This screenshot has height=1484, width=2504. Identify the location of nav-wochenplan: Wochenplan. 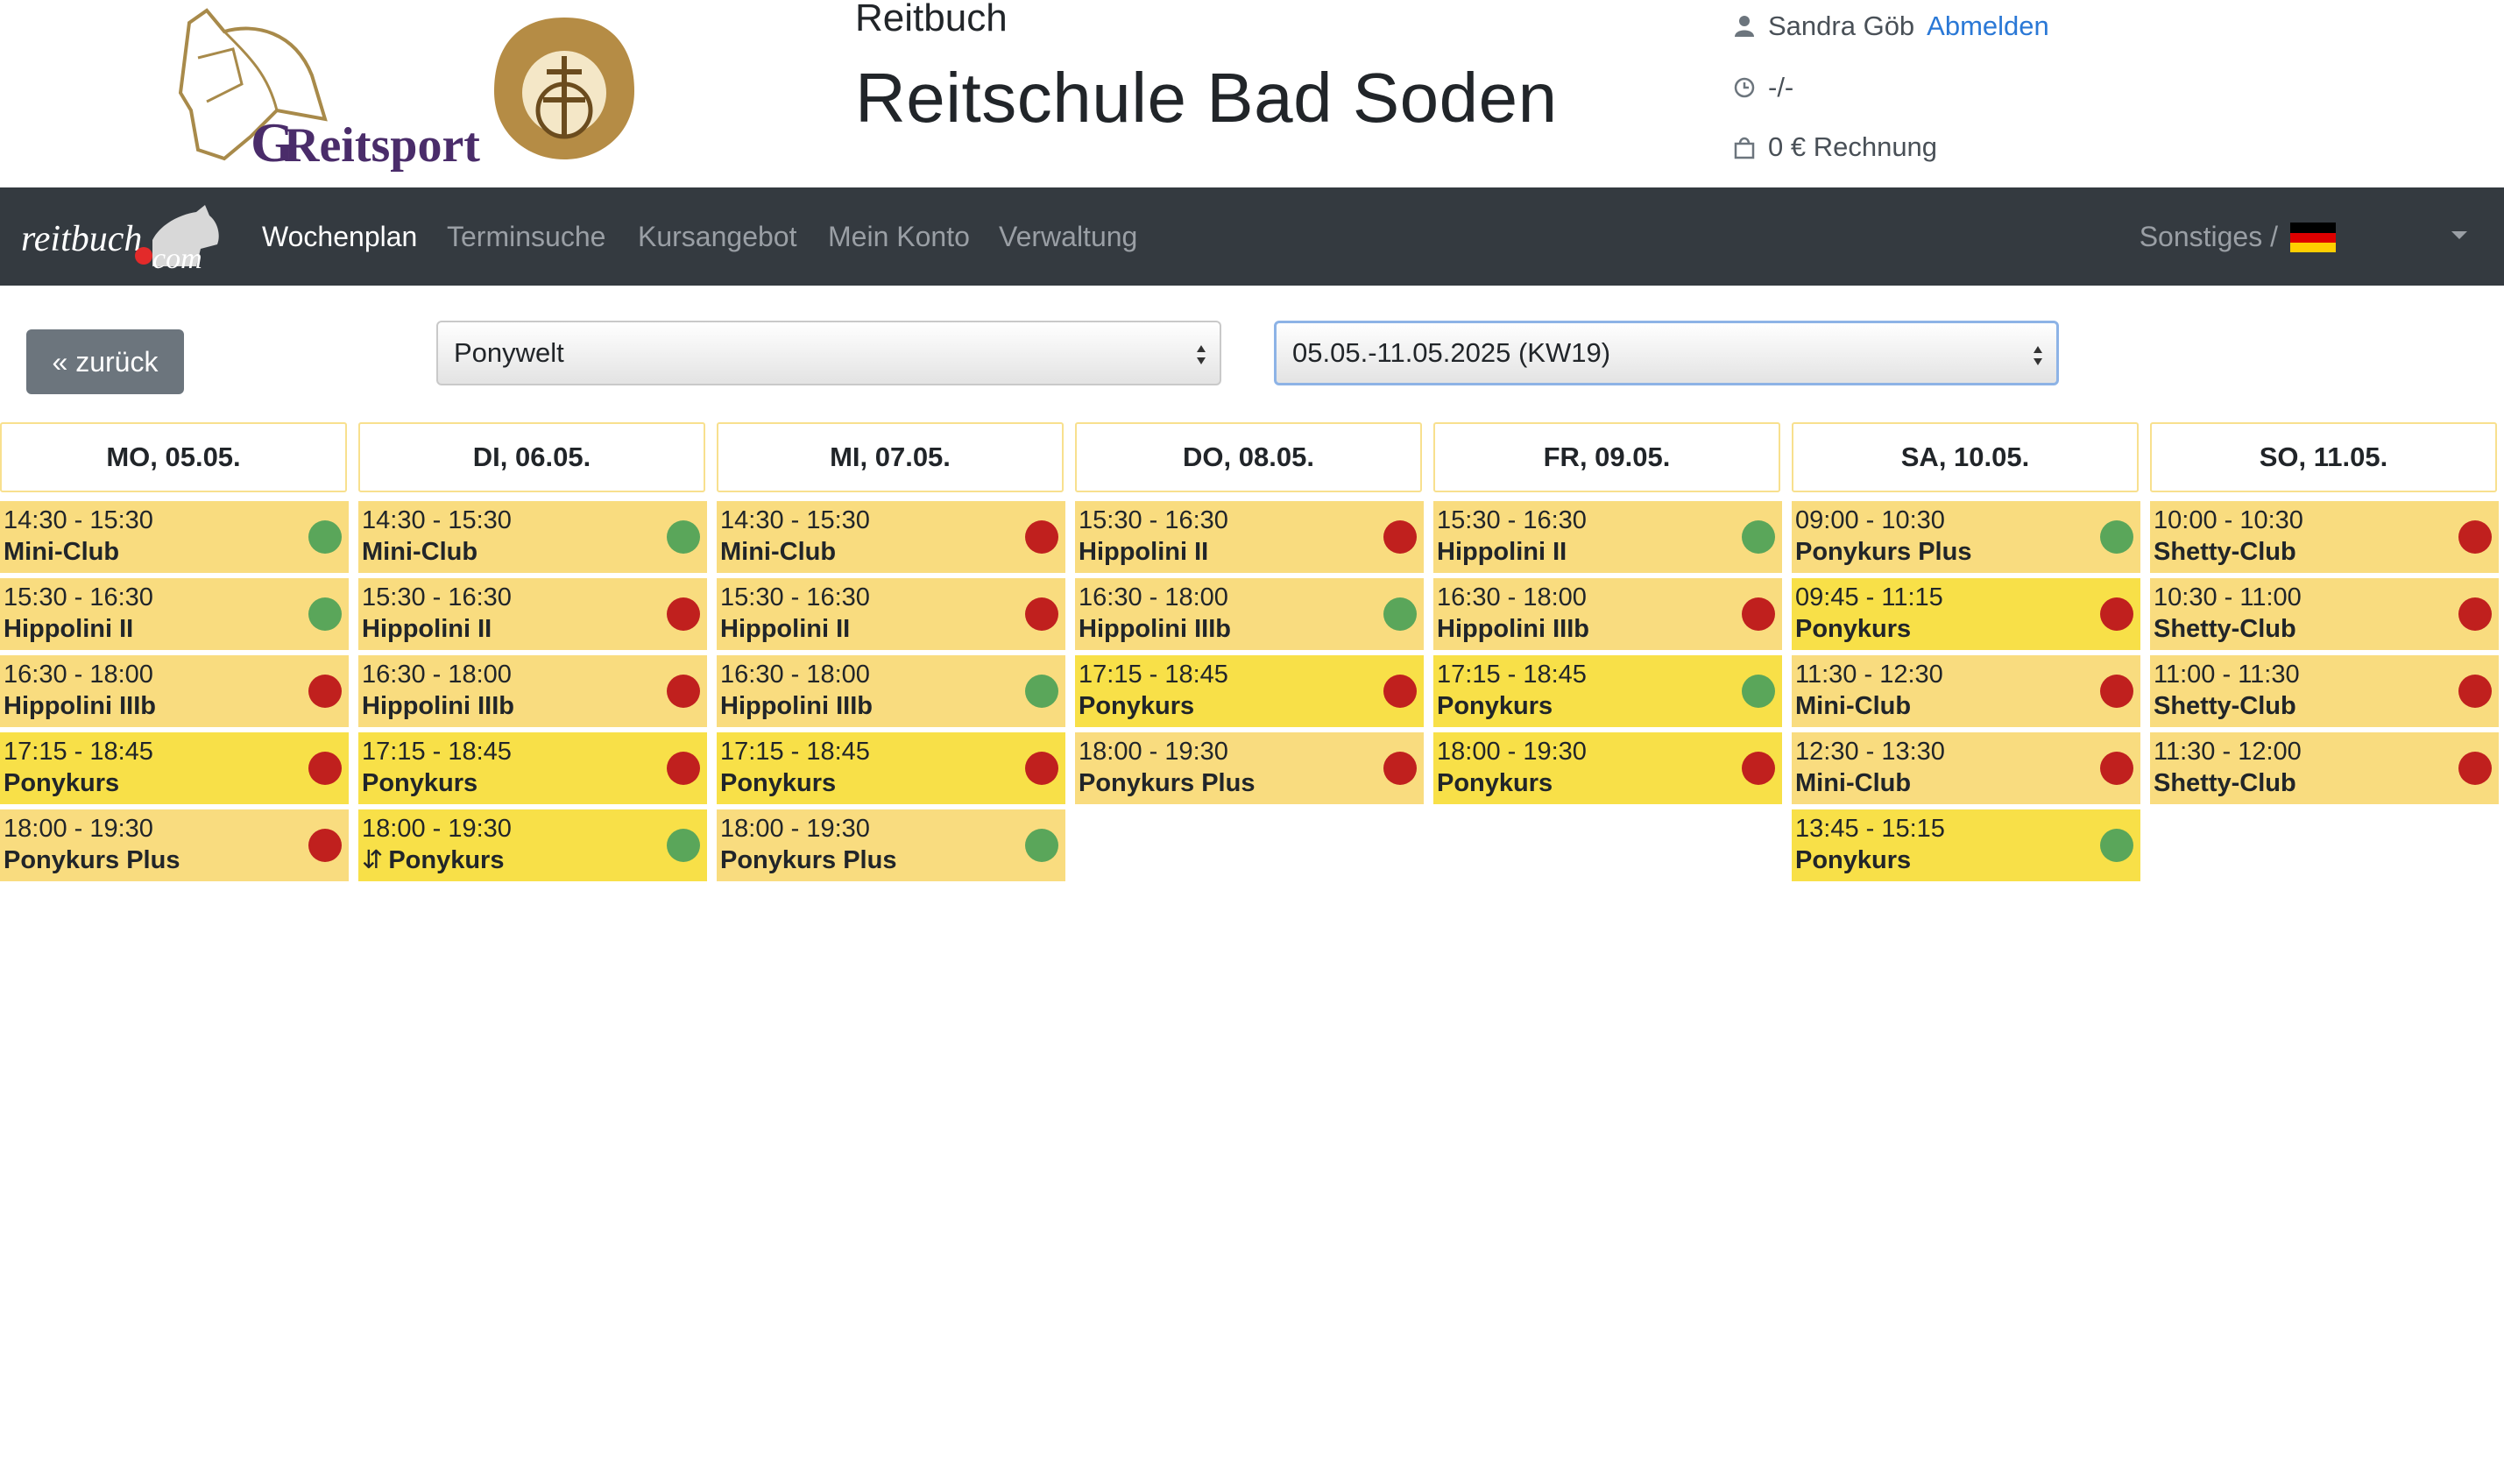
(340, 236).